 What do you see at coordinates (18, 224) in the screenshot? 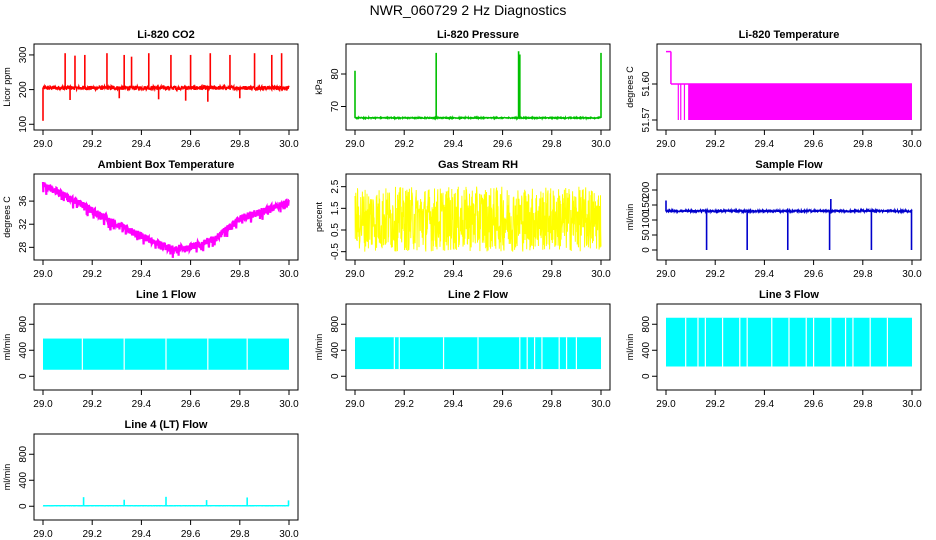
I see `y-axis: 28 32 36 degrees C` at bounding box center [18, 224].